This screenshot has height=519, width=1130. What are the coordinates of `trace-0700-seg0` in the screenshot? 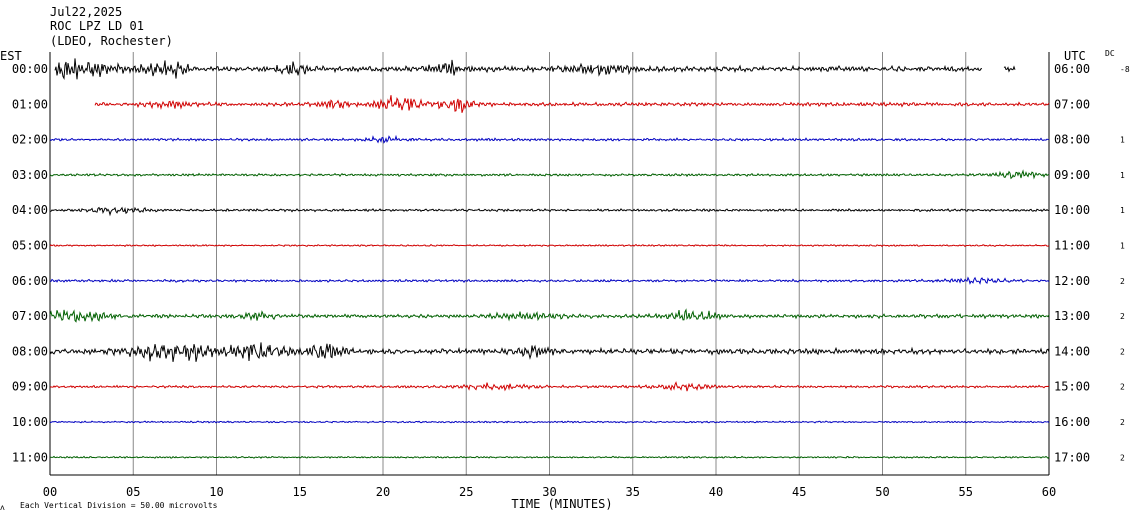 It's located at (549, 315).